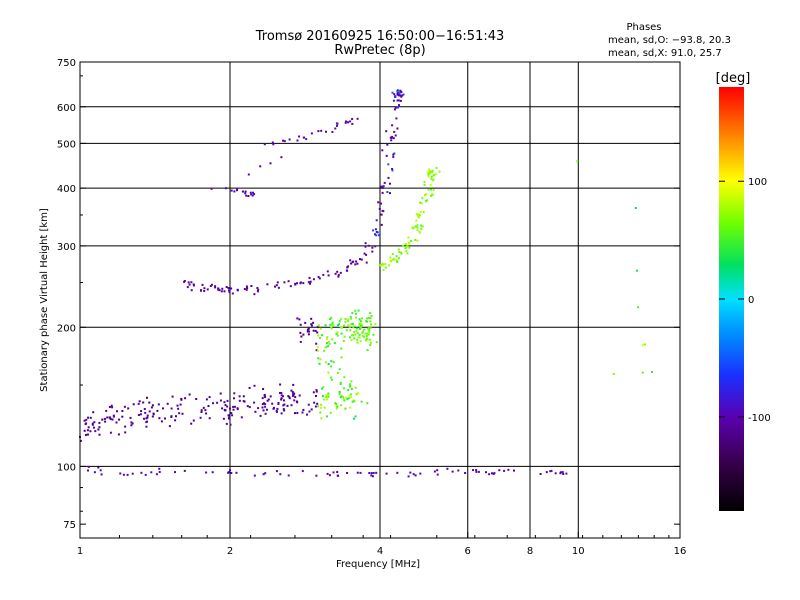  Describe the element at coordinates (66, 328) in the screenshot. I see `y-tick-label: 200` at that location.